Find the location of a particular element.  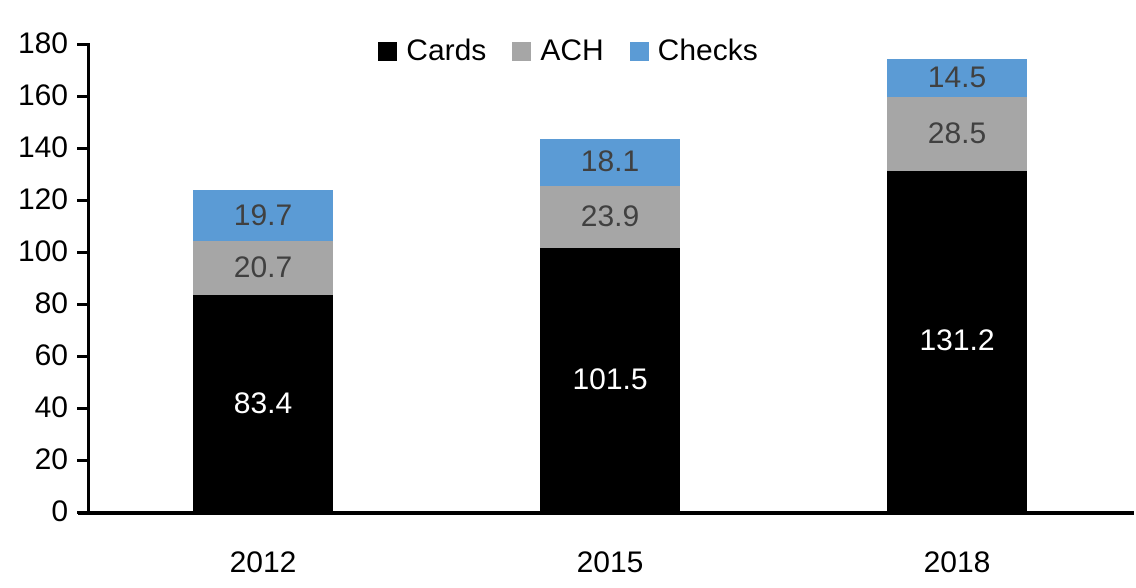

bar-segment-checks-2018: 14.5 is located at coordinates (957, 78).